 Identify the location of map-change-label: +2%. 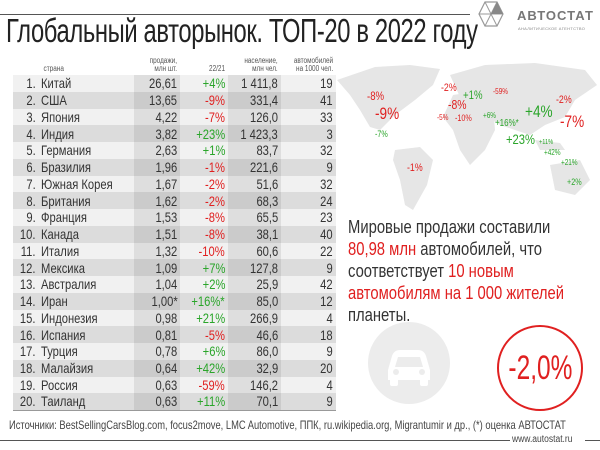
(574, 182).